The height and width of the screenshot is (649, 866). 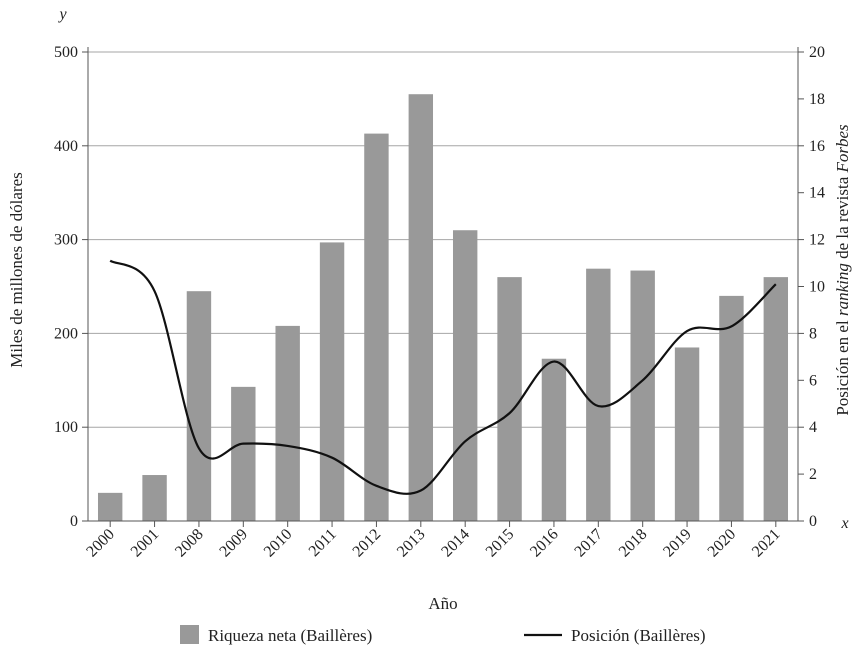 What do you see at coordinates (411, 543) in the screenshot?
I see `x-tick-label: 2013` at bounding box center [411, 543].